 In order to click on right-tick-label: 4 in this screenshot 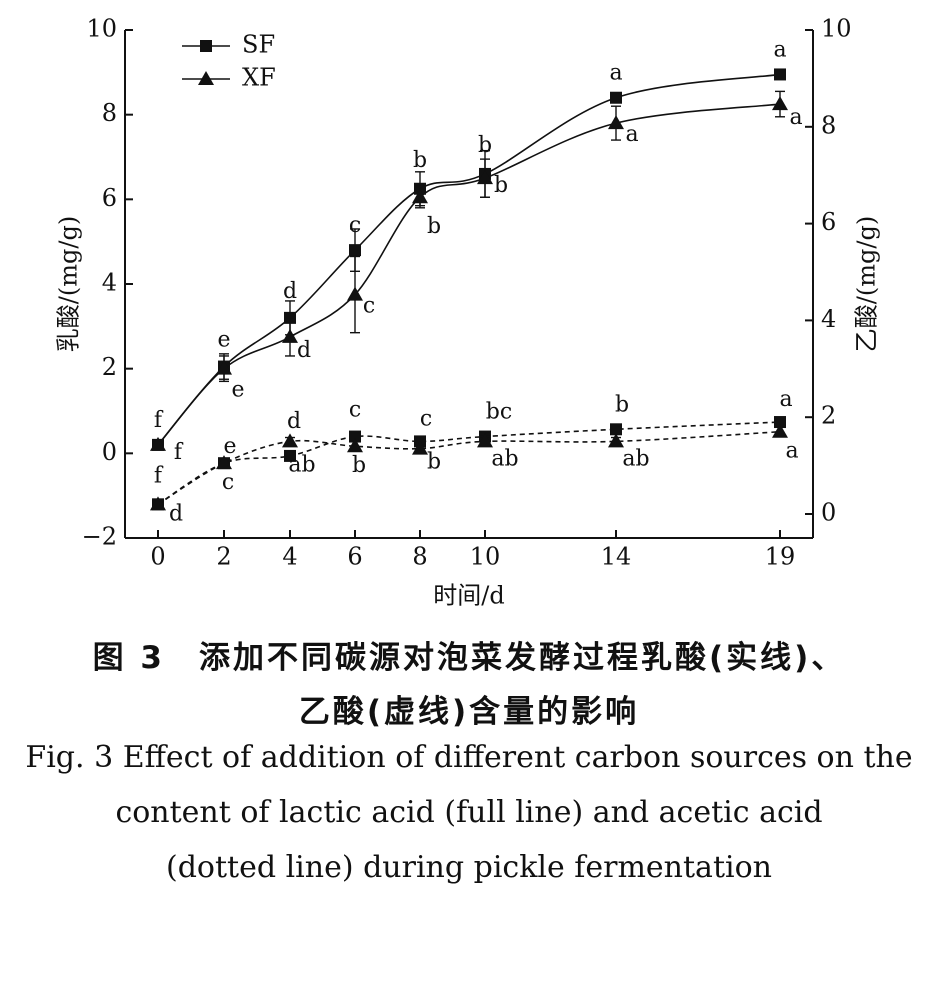, I will do `click(828, 319)`.